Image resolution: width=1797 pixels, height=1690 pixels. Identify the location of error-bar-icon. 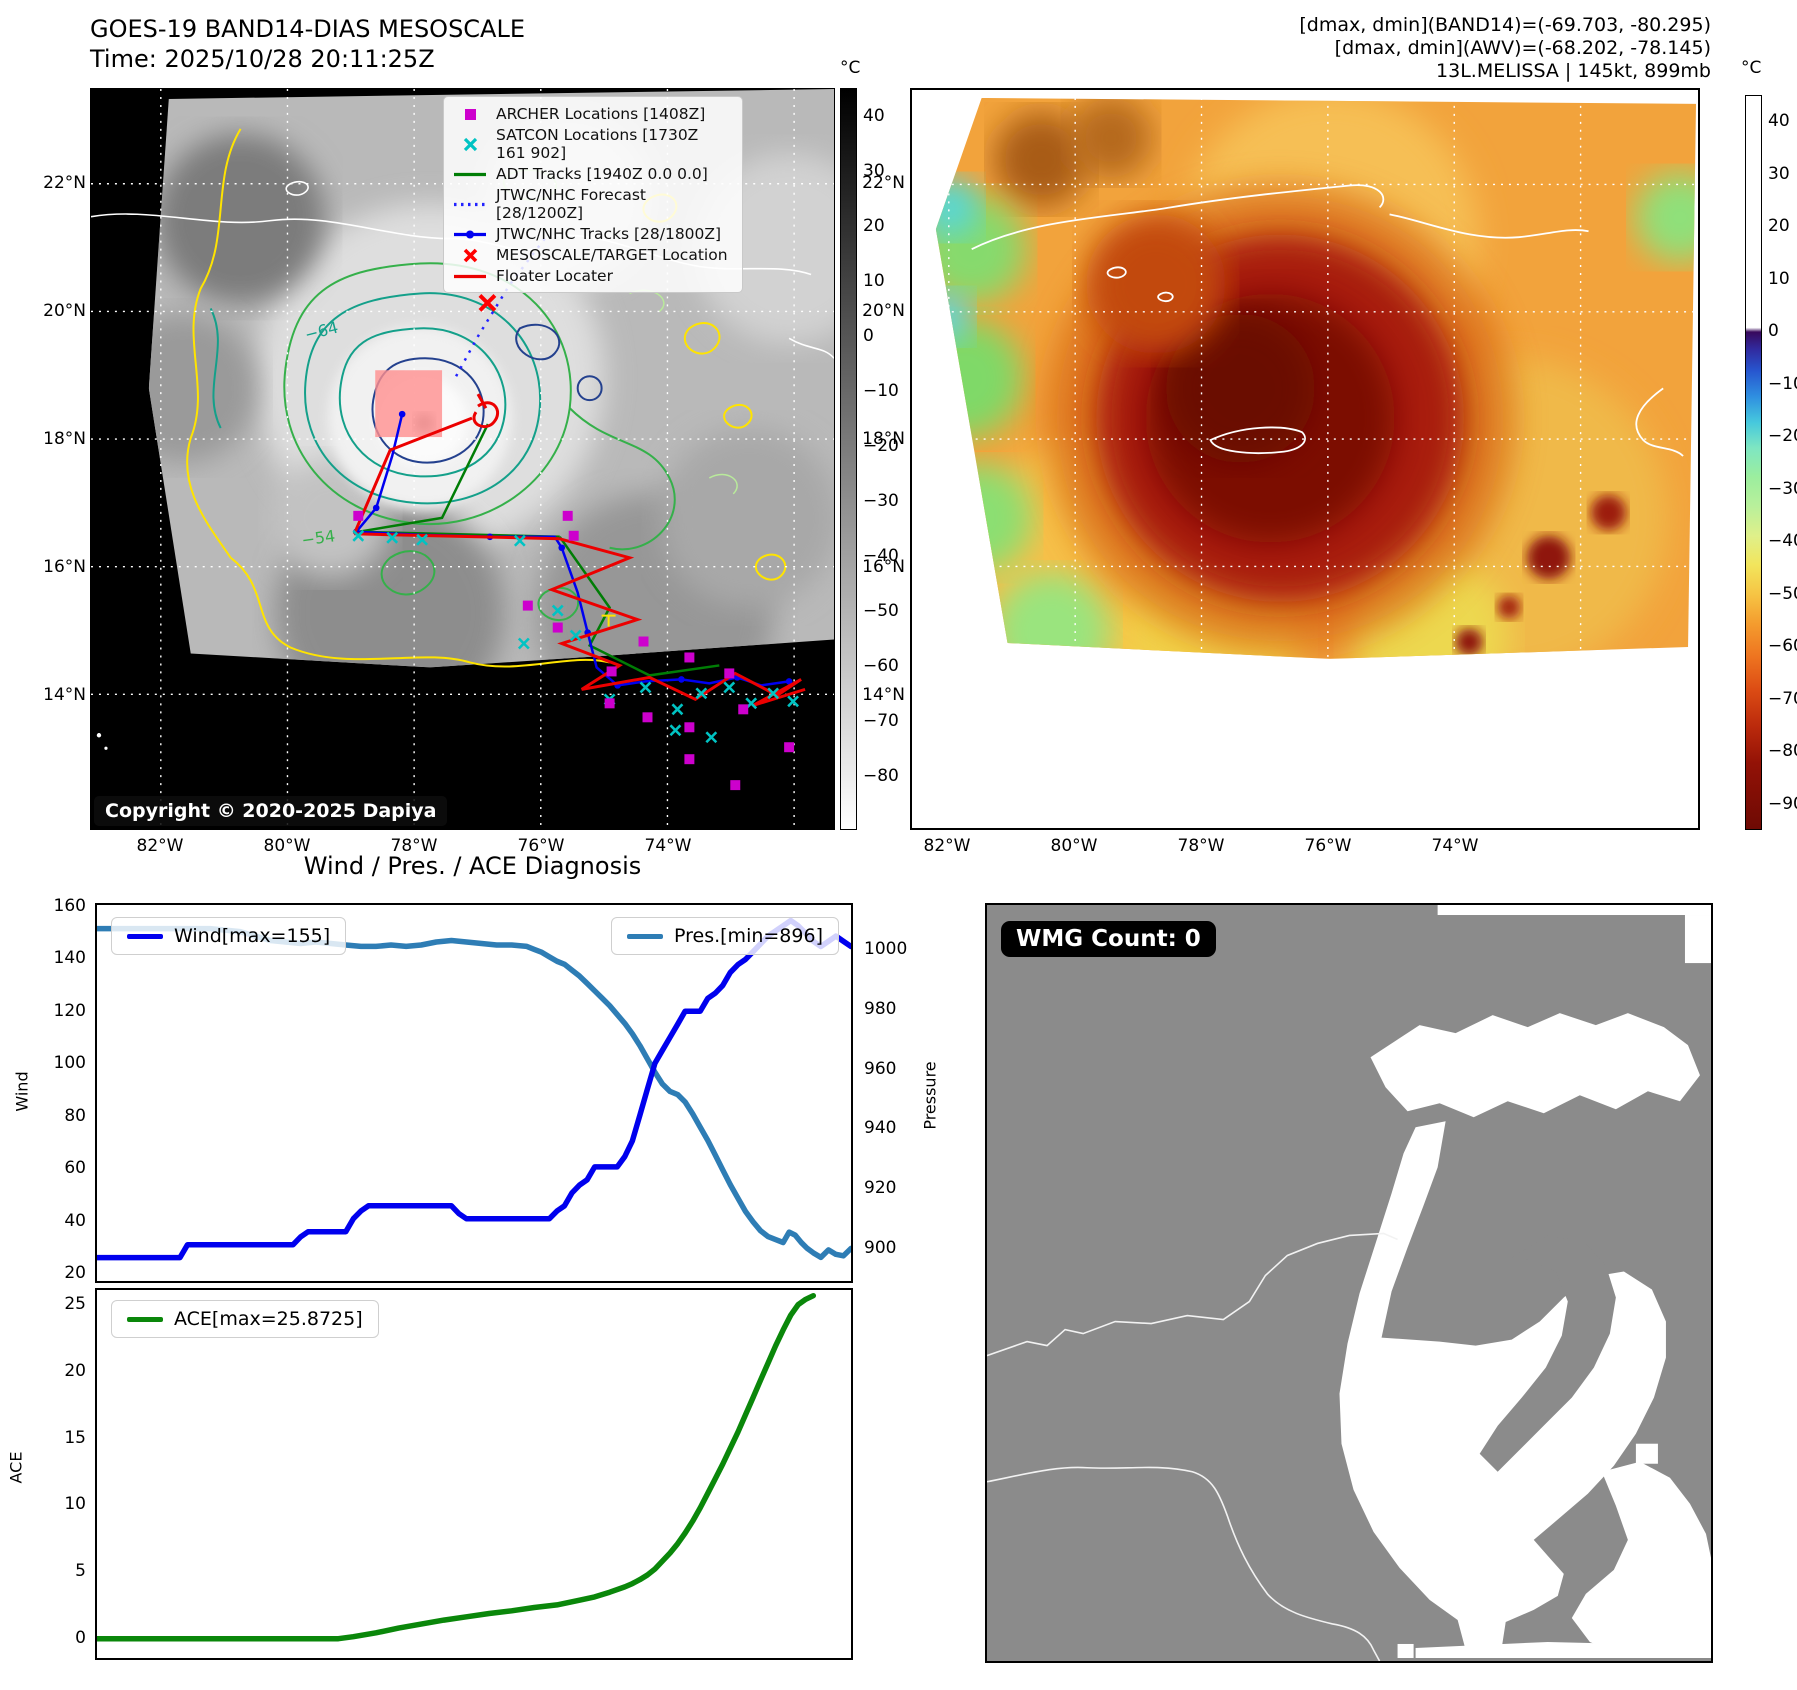
(608, 620).